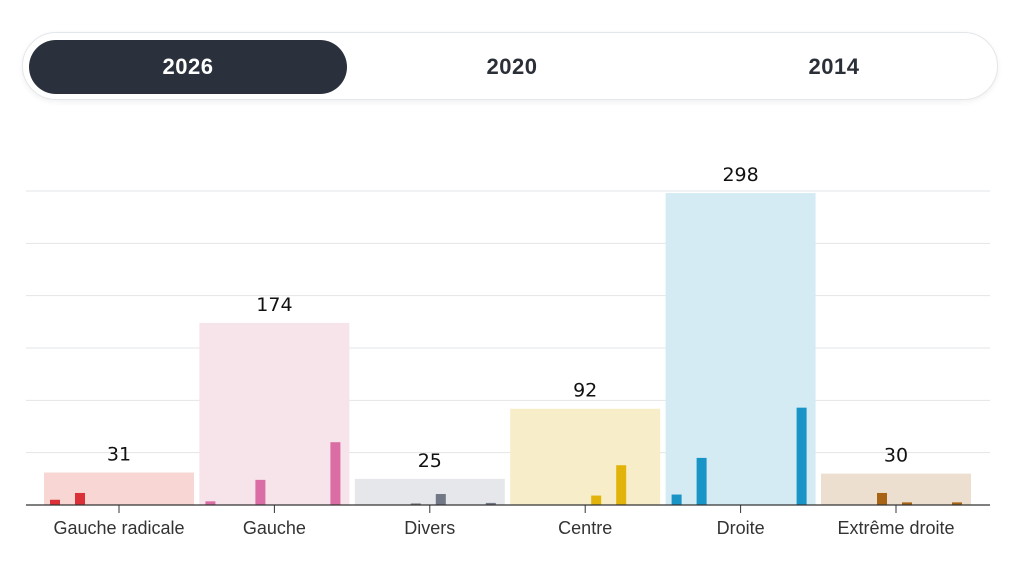  Describe the element at coordinates (741, 528) in the screenshot. I see `category-label: Droite` at that location.